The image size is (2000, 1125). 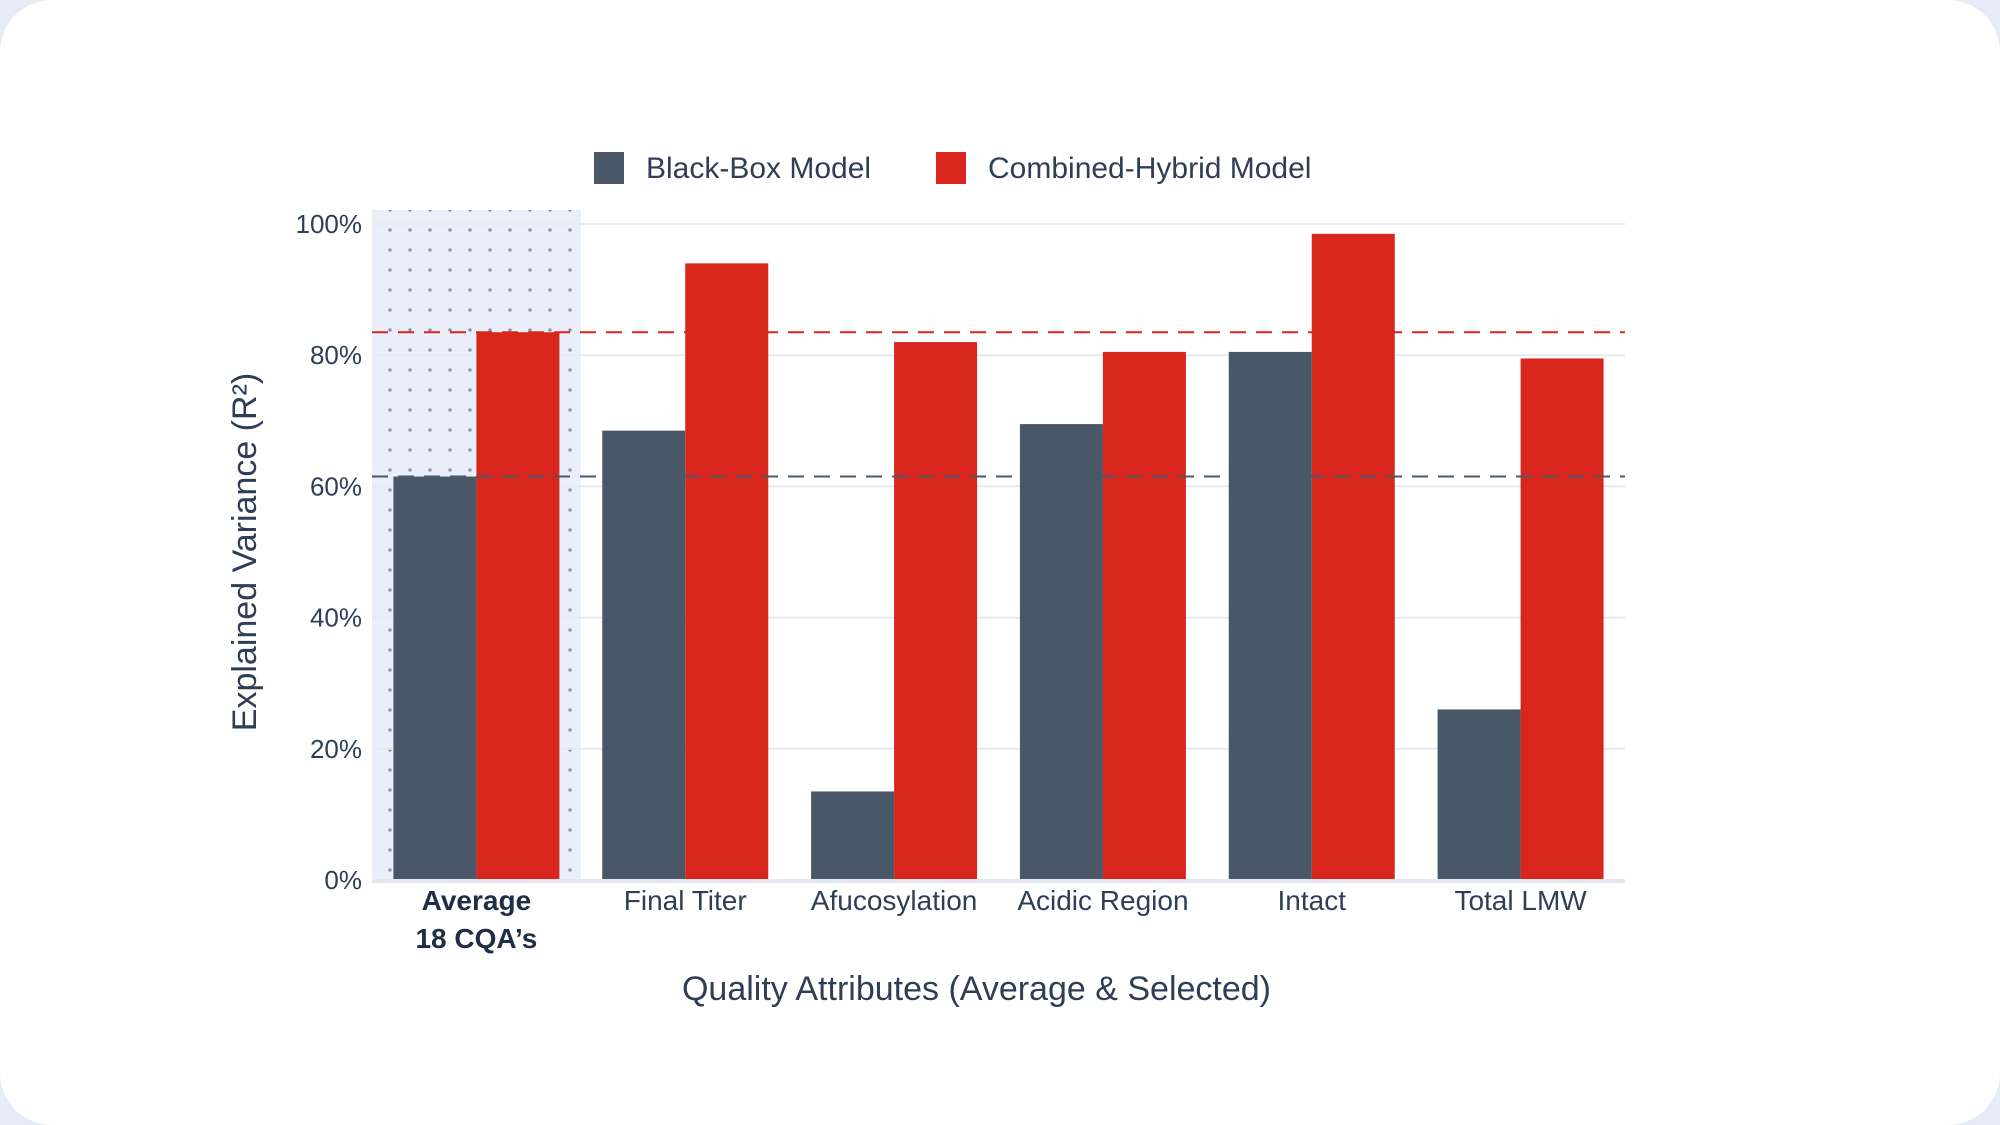 What do you see at coordinates (685, 900) in the screenshot?
I see `x-tick-label: Final Titer` at bounding box center [685, 900].